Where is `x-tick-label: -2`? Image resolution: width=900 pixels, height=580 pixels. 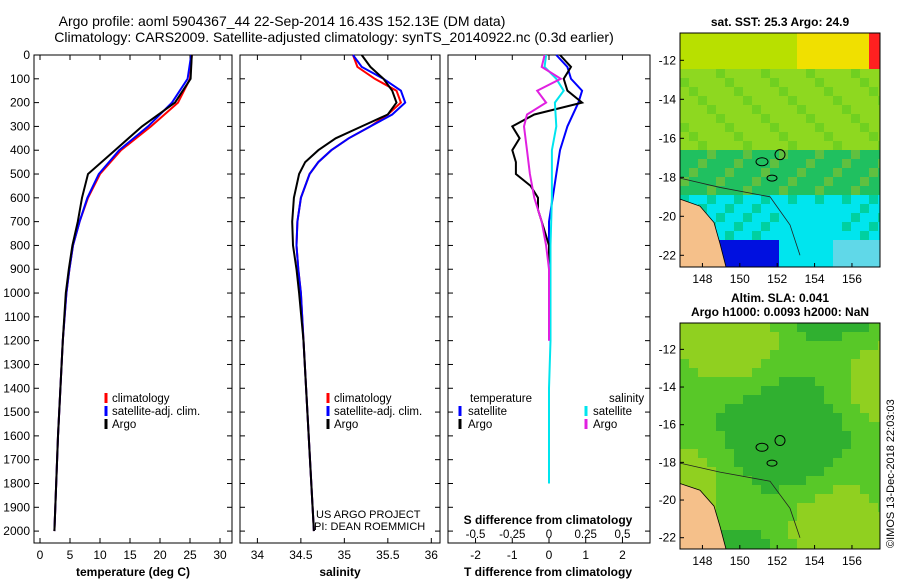 x-tick-label: -2 is located at coordinates (475, 555).